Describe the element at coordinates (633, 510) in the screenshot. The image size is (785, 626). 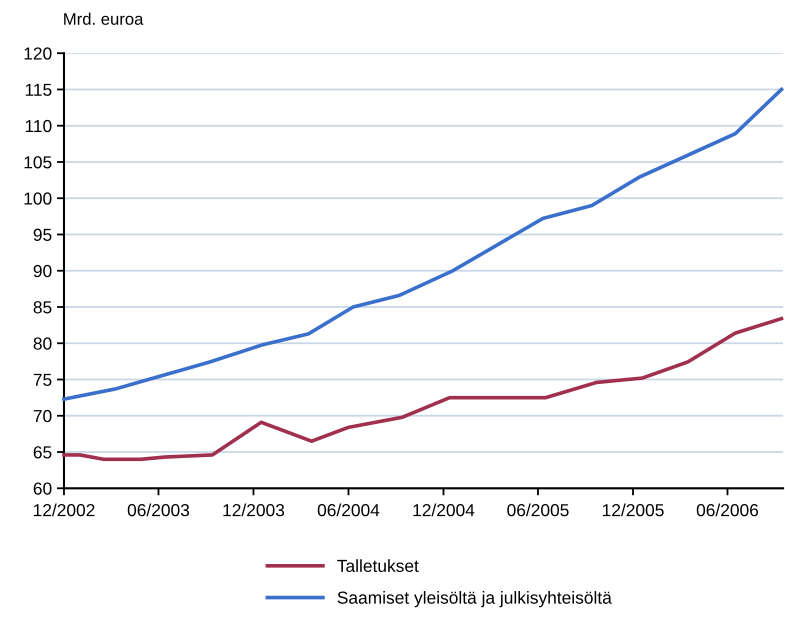
I see `x-tick-label: 12/2005` at that location.